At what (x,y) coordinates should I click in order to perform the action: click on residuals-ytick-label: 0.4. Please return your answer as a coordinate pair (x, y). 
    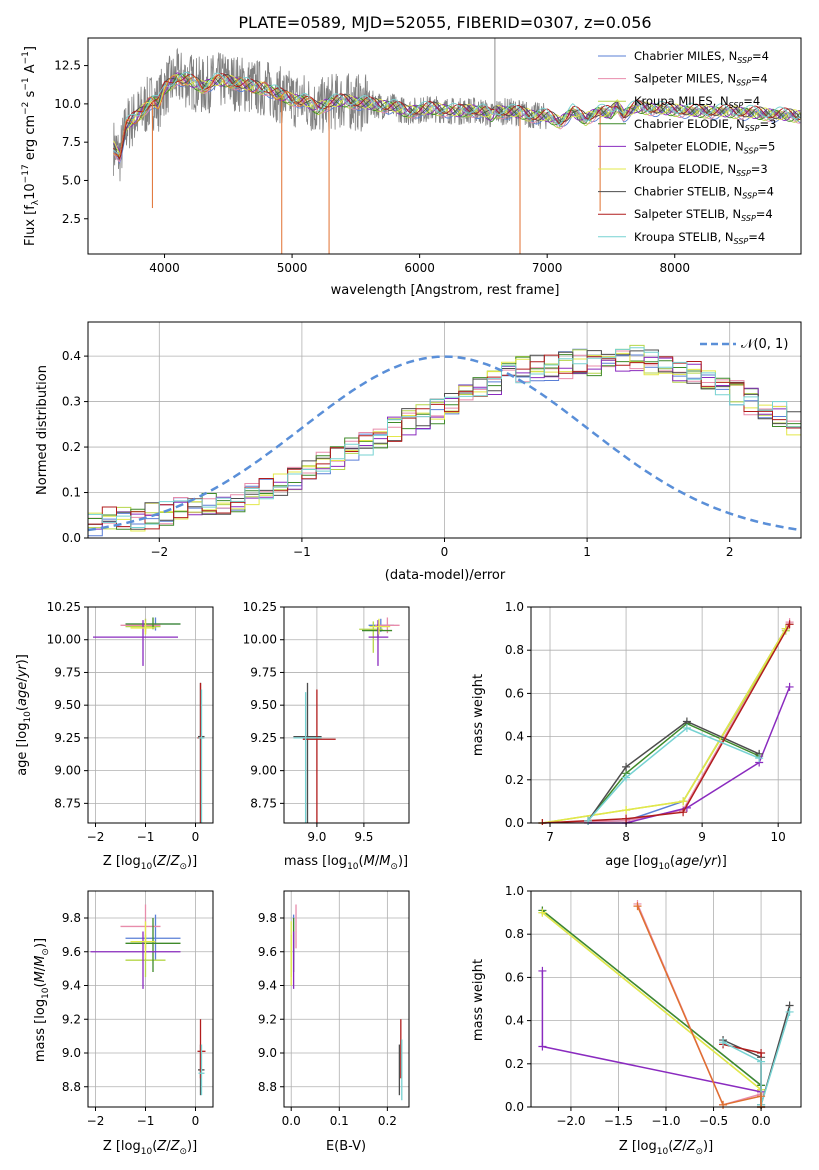
    Looking at the image, I should click on (71, 356).